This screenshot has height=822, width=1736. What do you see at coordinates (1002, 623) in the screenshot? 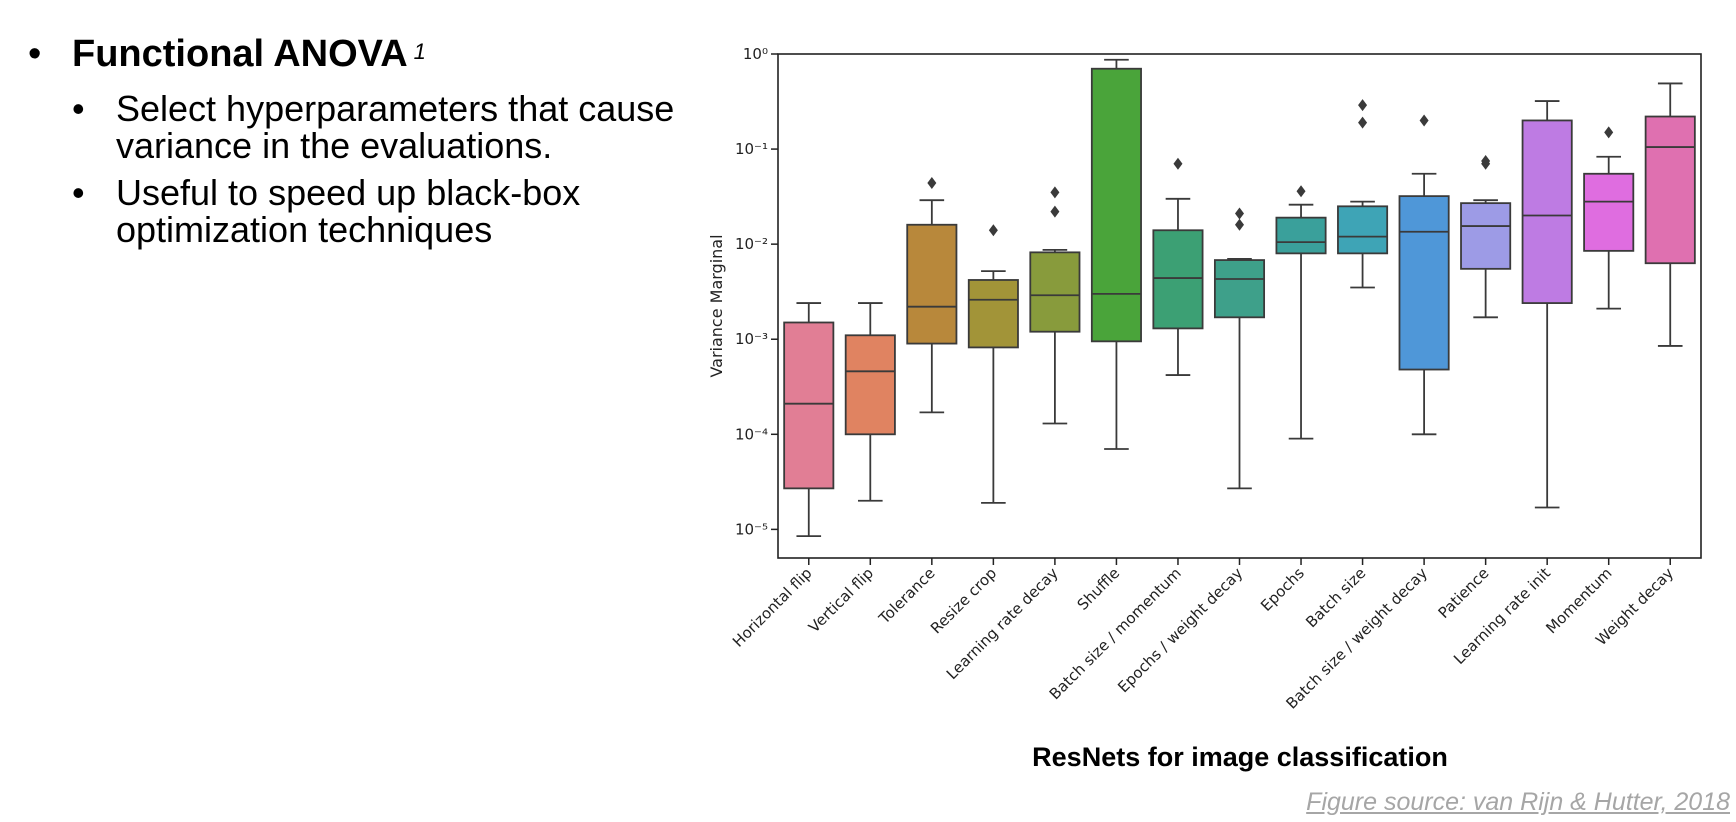
I see `x-tick-label: Learning rate decay` at bounding box center [1002, 623].